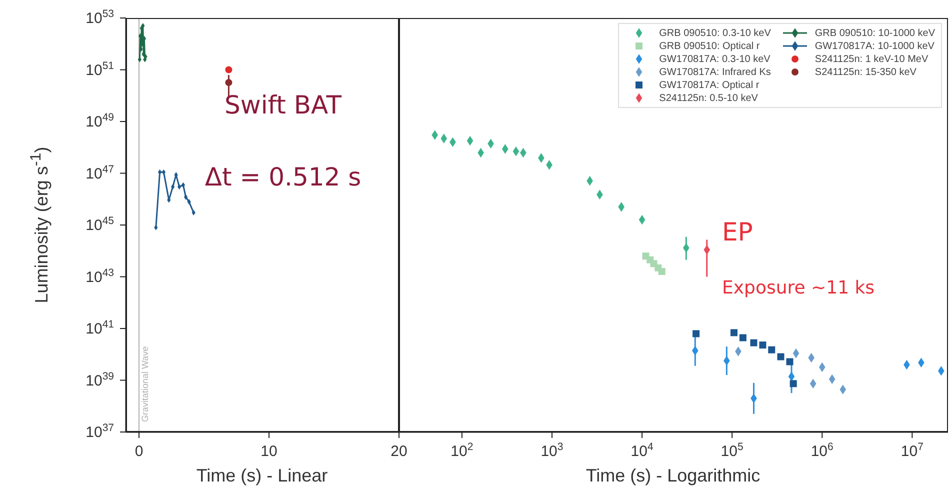  Describe the element at coordinates (145, 384) in the screenshot. I see `ref-line-label: Gravitational Wave` at that location.